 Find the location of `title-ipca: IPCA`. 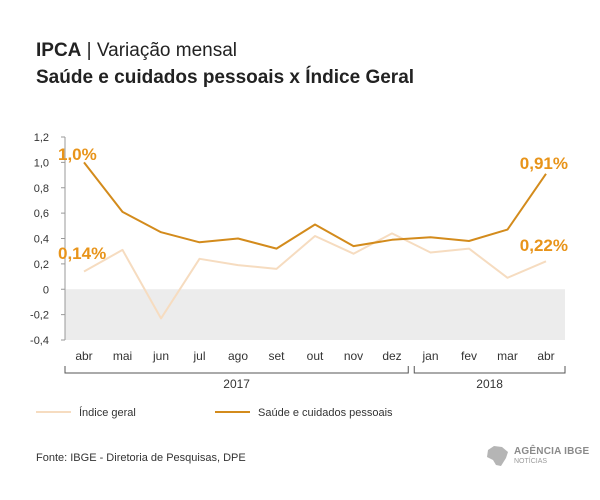

title-ipca: IPCA is located at coordinates (59, 50).